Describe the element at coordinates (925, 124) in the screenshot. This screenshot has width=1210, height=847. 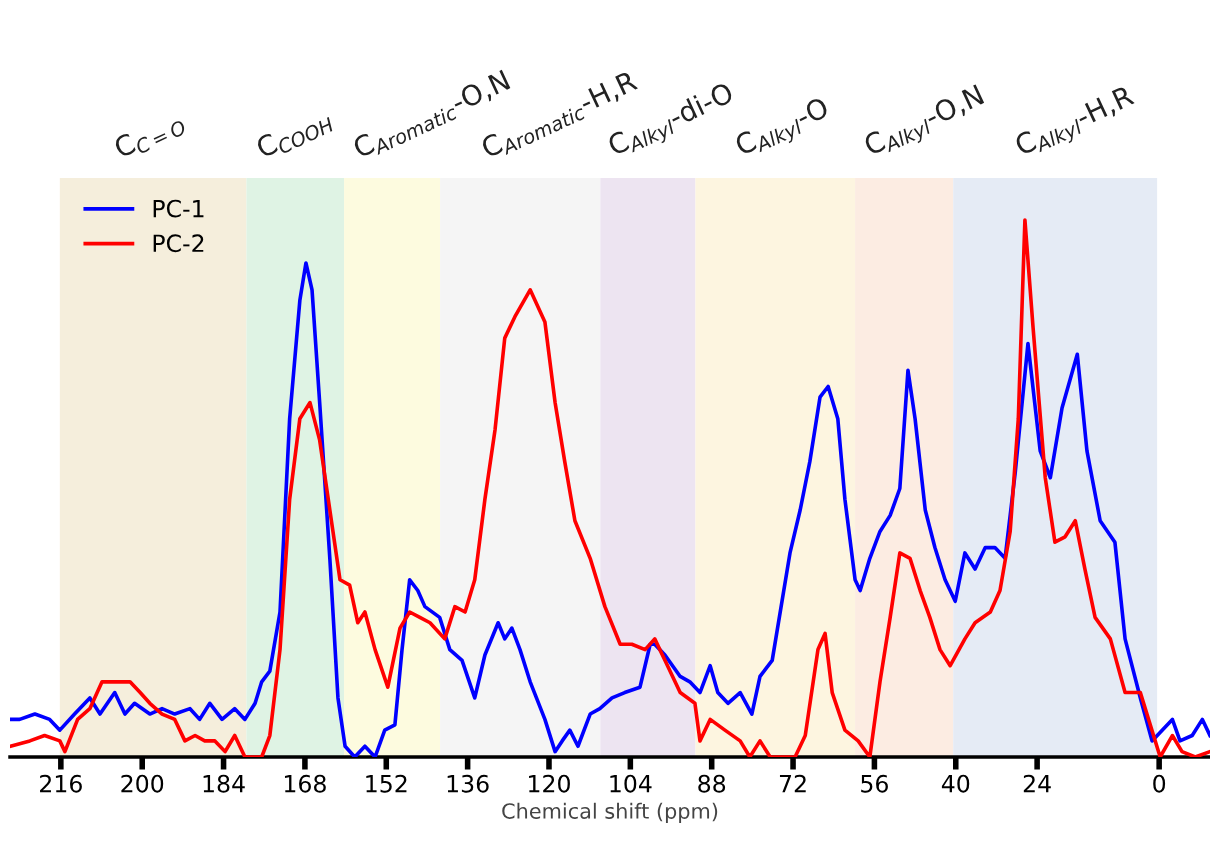
I see `band-label: C$_{Alkyl}$-O,N` at that location.